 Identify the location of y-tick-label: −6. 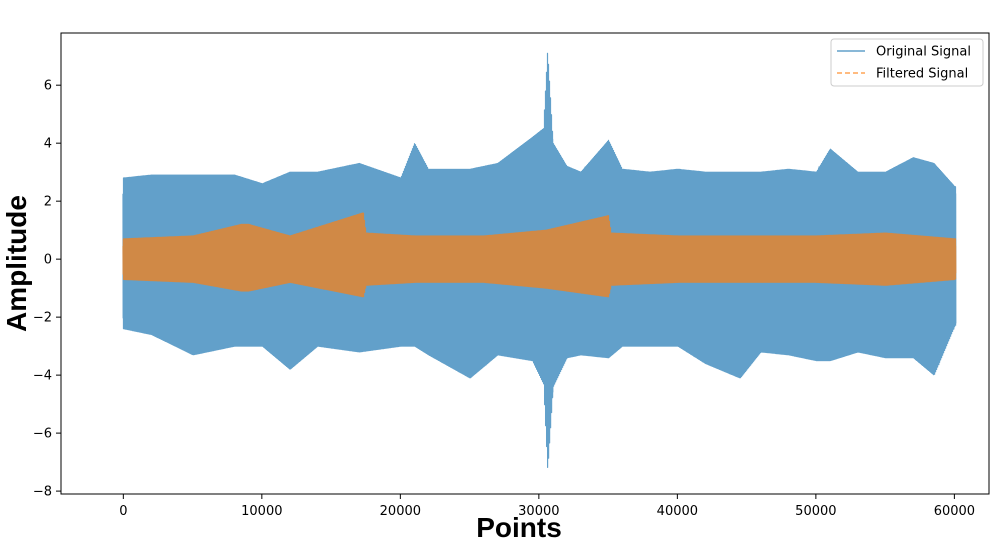
(42, 434).